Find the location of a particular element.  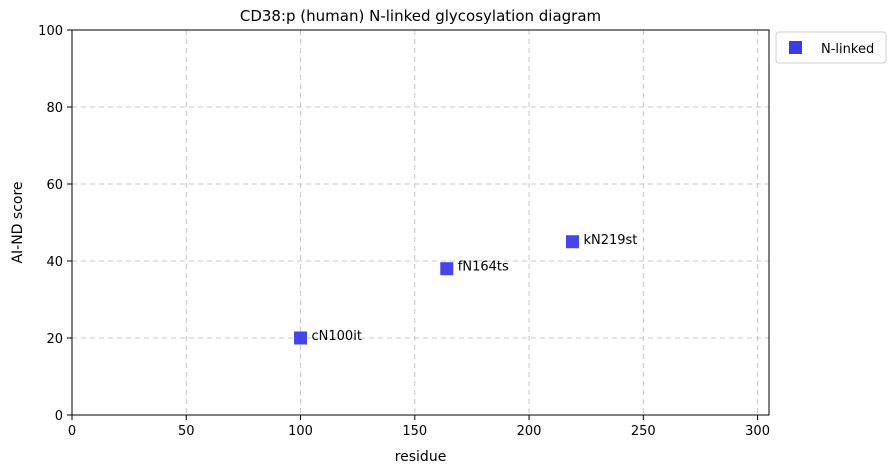

y-axis-label: AI-ND score is located at coordinates (18, 222).